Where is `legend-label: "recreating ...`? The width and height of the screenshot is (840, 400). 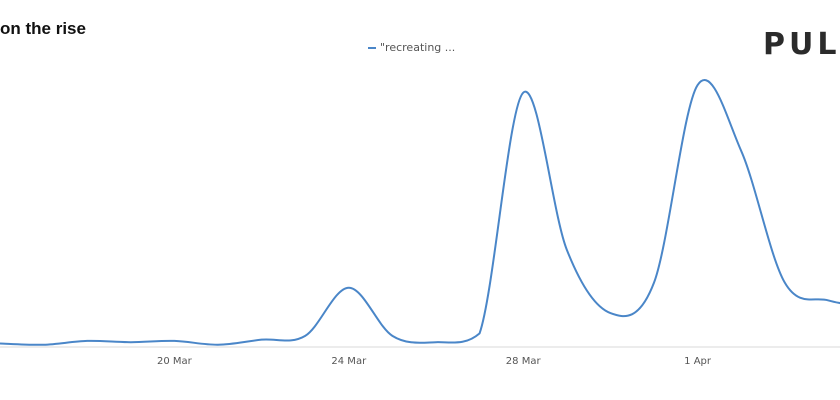
legend-label: "recreating ... is located at coordinates (418, 47).